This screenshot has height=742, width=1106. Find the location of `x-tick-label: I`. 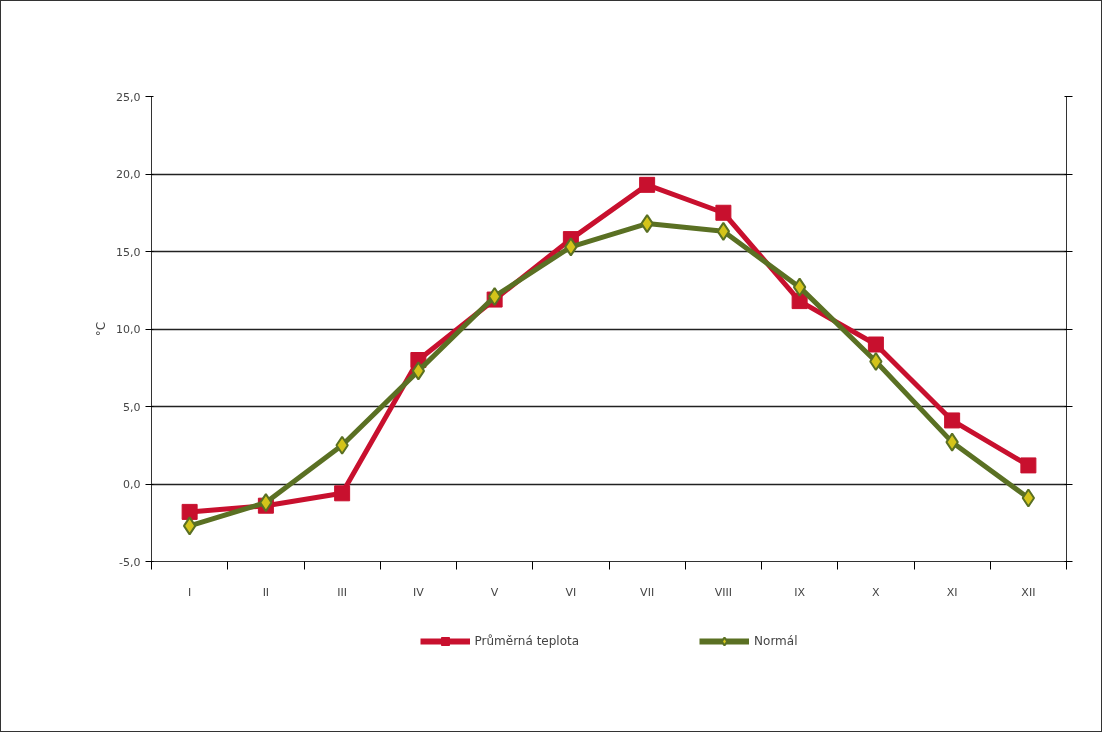

x-tick-label: I is located at coordinates (190, 592).